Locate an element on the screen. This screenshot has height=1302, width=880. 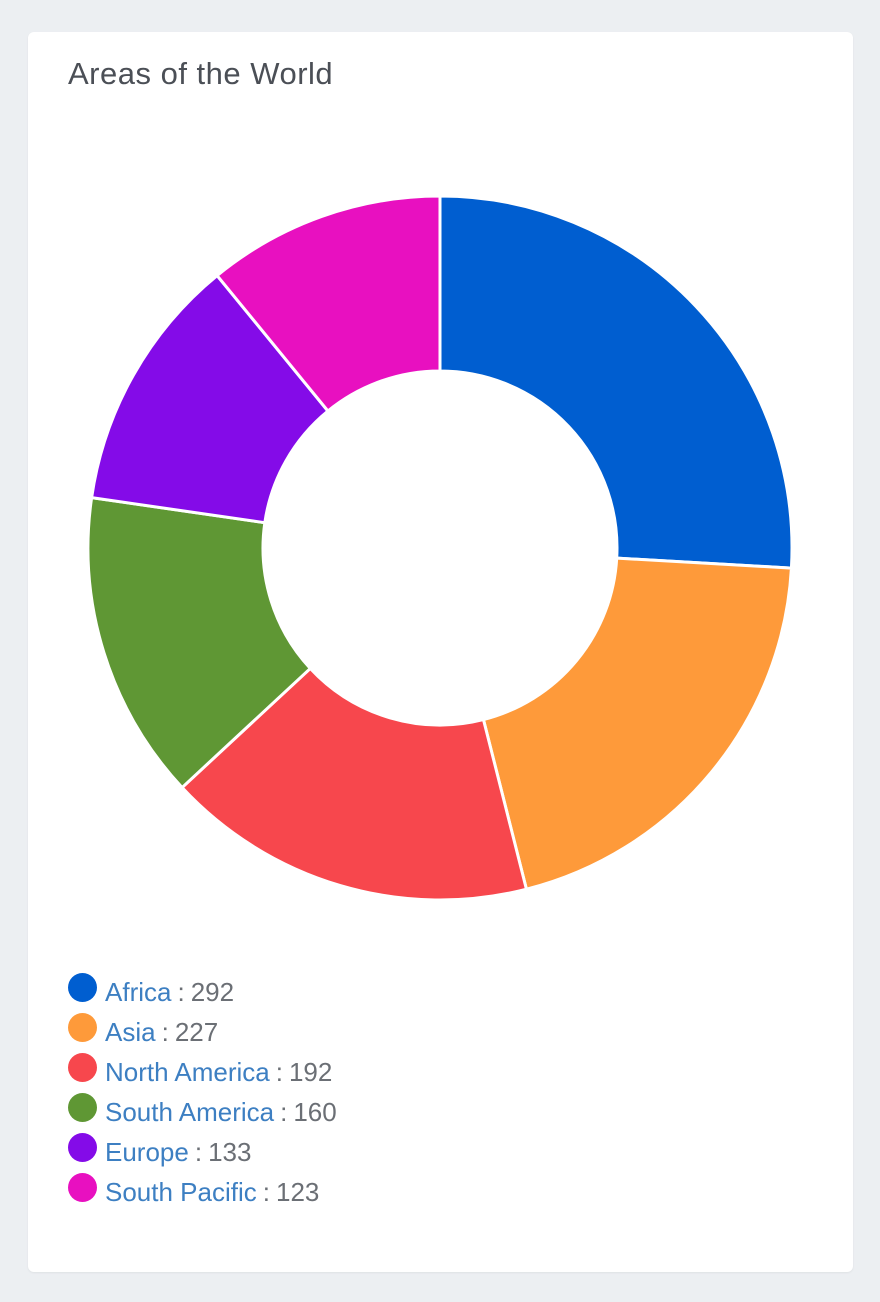
legend-item-europe: Europe:133 is located at coordinates (202, 1152).